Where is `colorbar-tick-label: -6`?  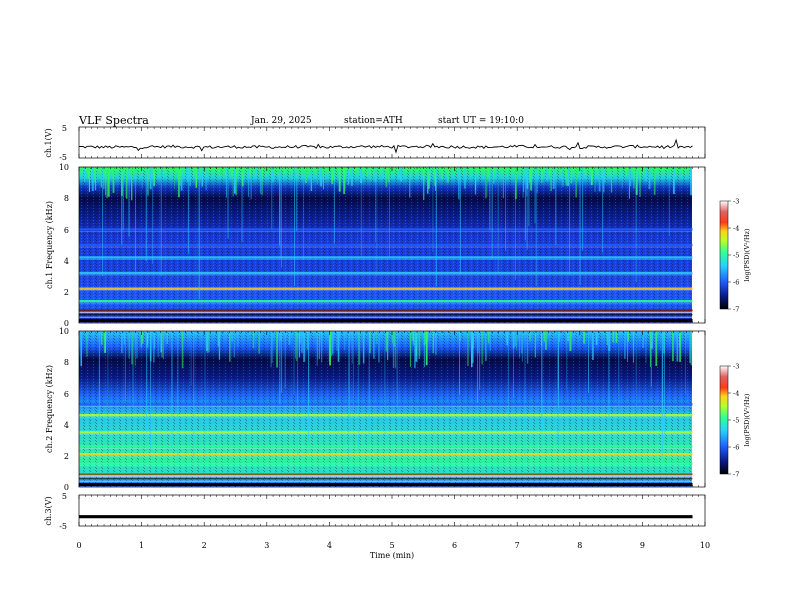 colorbar-tick-label: -6 is located at coordinates (736, 283).